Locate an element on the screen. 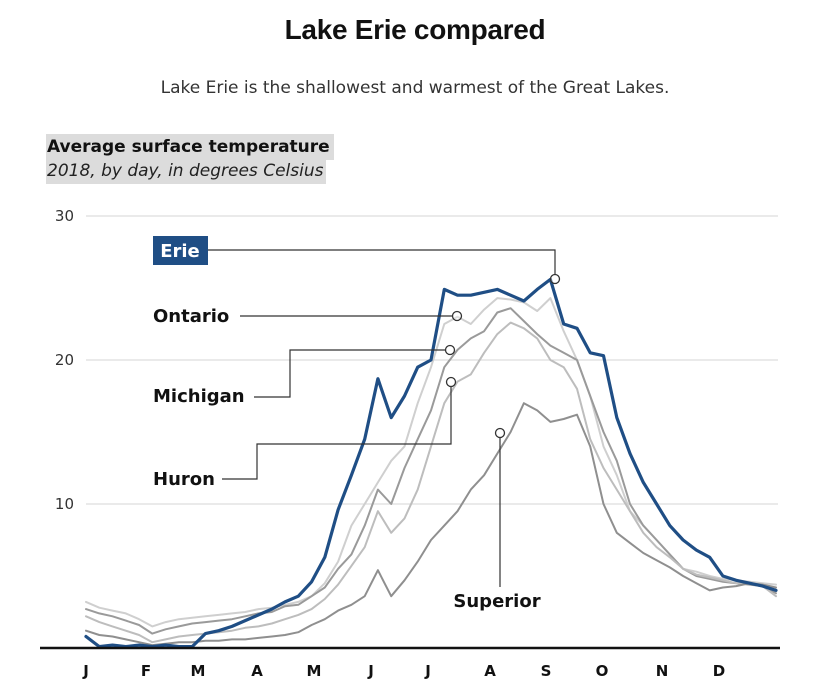 Image resolution: width=830 pixels, height=695 pixels. label-michigan: Michigan is located at coordinates (199, 396).